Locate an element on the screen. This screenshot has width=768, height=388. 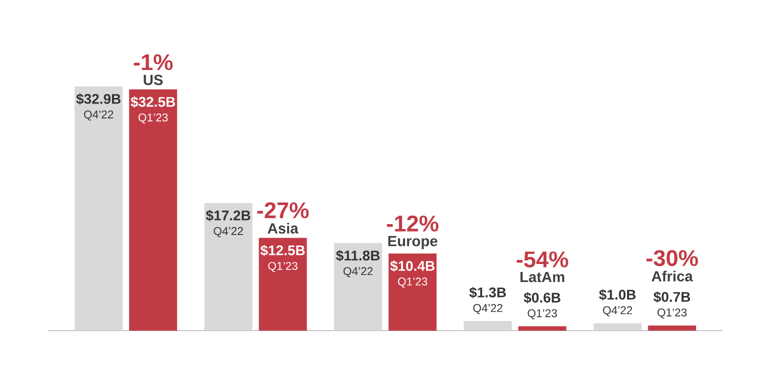
annotation: -27% is located at coordinates (283, 210).